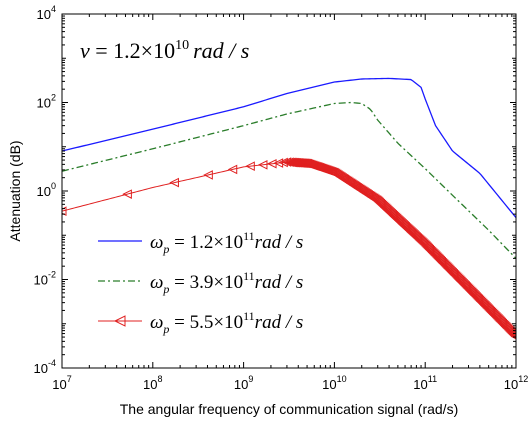 This screenshot has width=531, height=425. Describe the element at coordinates (226, 322) in the screenshot. I see `legend-label-2: ωp = 5.5×1011rad / s` at that location.